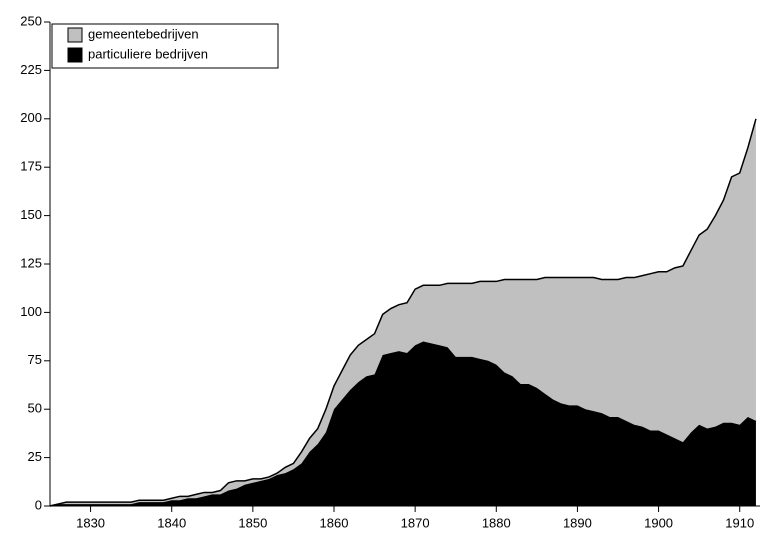  What do you see at coordinates (739, 522) in the screenshot?
I see `x-tick-label: 1910` at bounding box center [739, 522].